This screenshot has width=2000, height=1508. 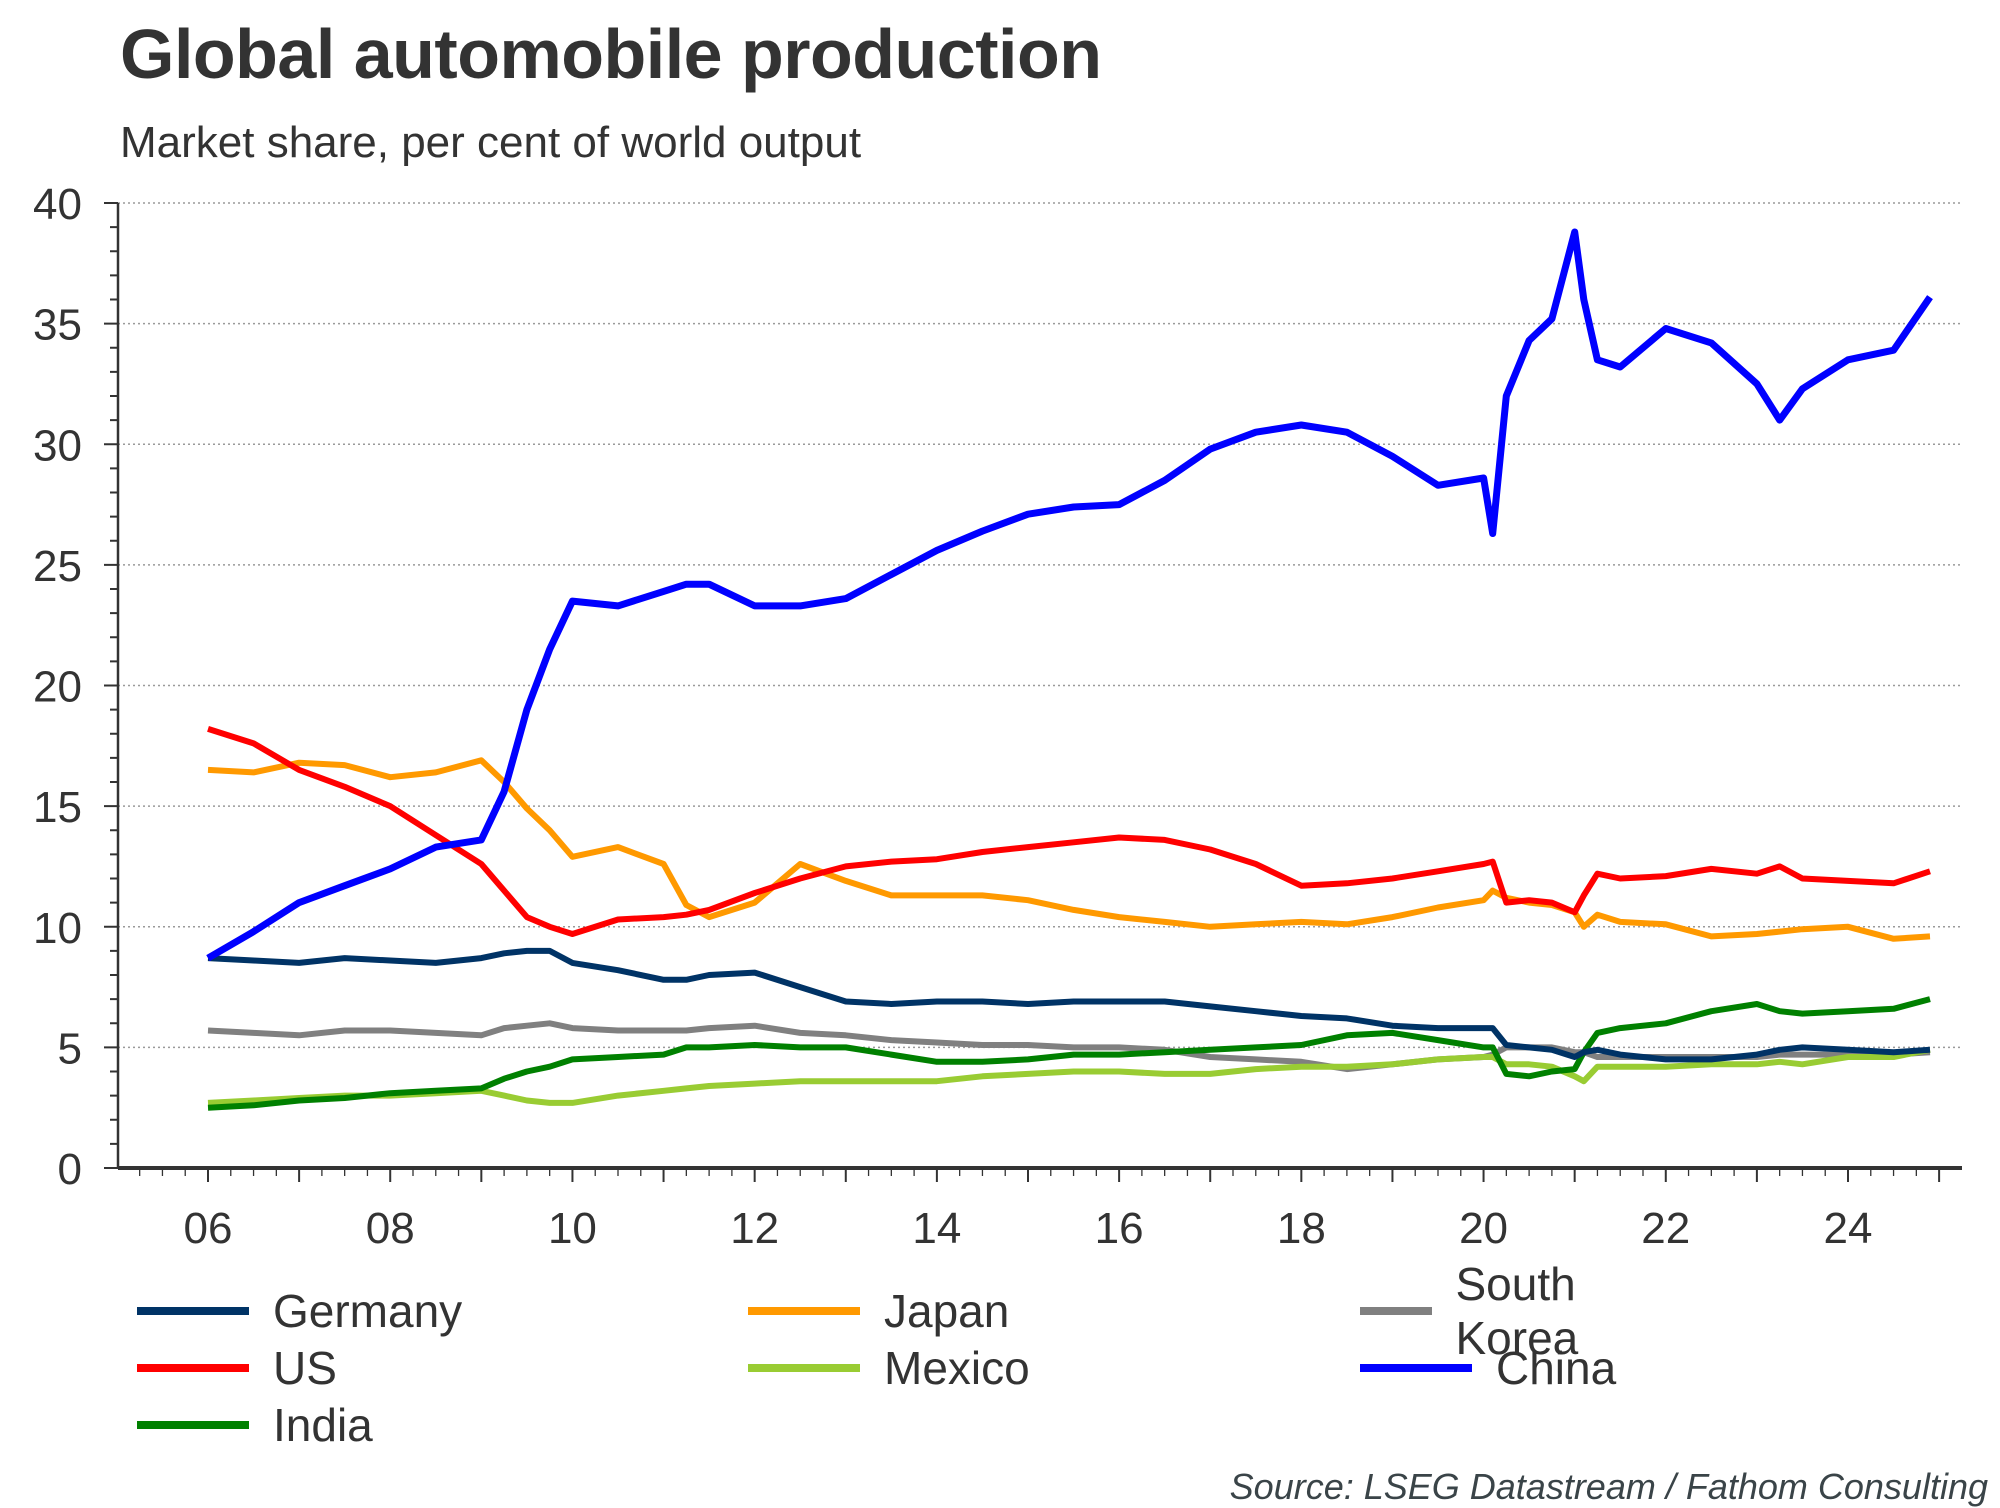 I want to click on legend-label: South Korea, so click(x=1517, y=1311).